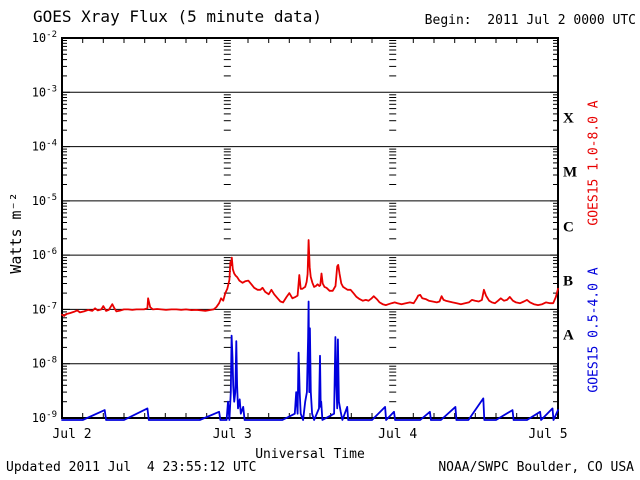 Image resolution: width=640 pixels, height=480 pixels. What do you see at coordinates (44, 146) in the screenshot?
I see `y-tick-label: 10-4` at bounding box center [44, 146].